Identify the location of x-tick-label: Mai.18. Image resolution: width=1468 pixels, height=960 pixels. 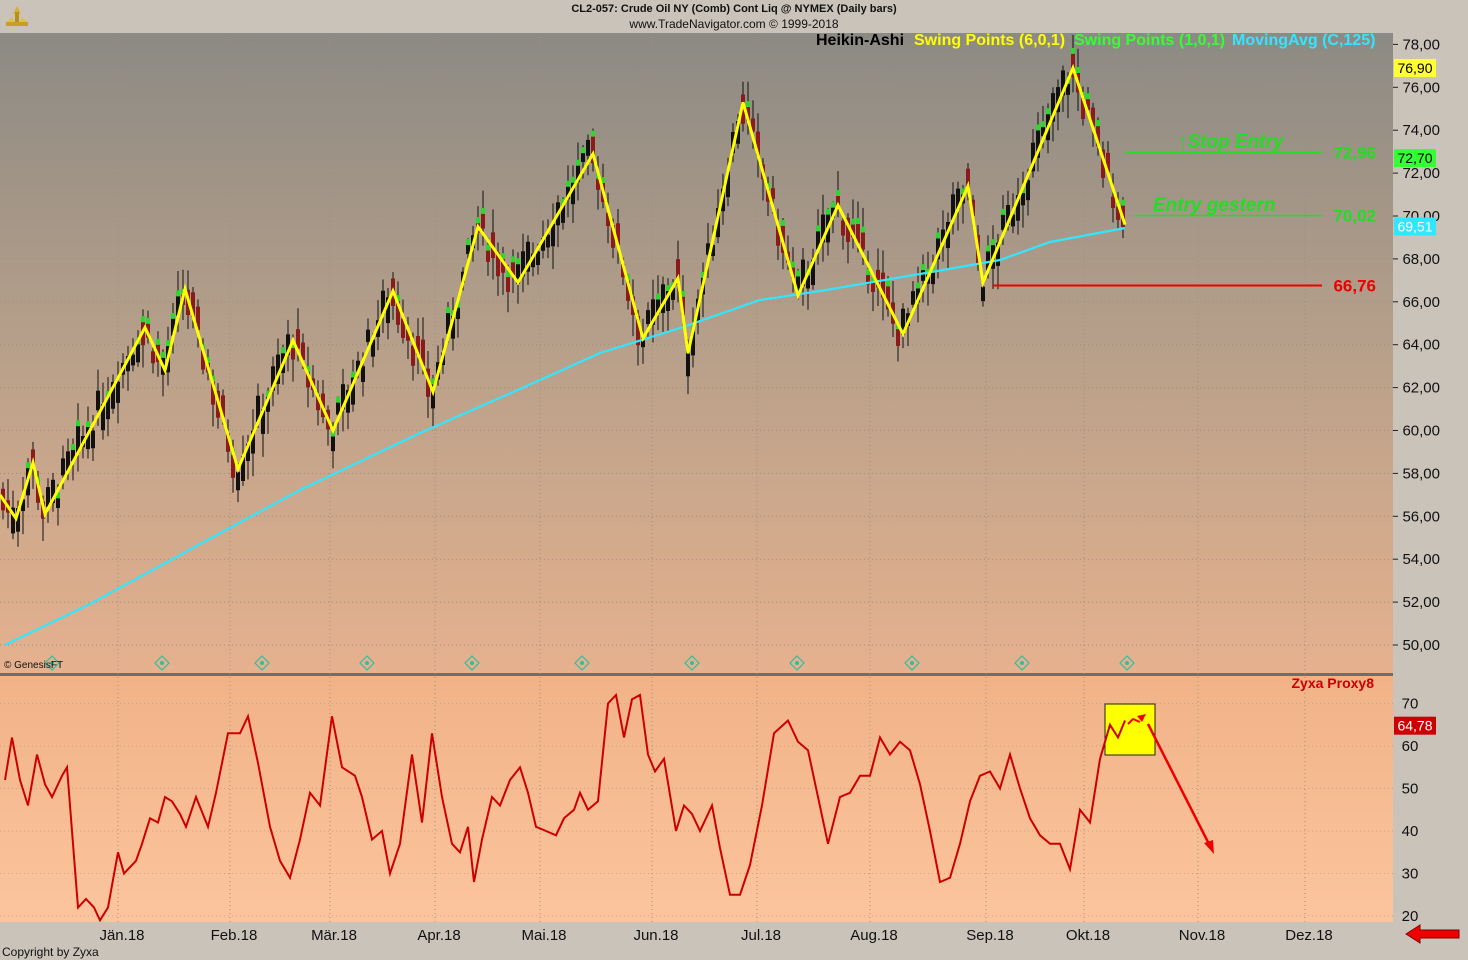
(543, 935).